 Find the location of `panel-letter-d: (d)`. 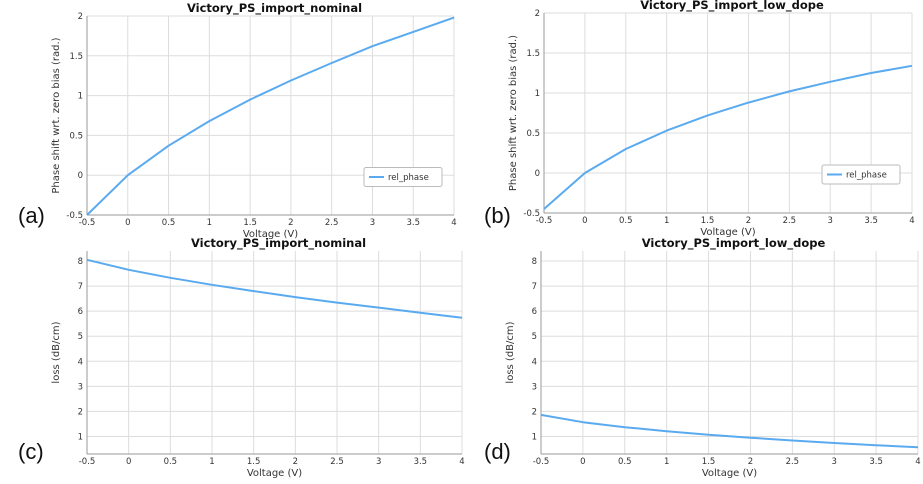

panel-letter-d: (d) is located at coordinates (497, 451).